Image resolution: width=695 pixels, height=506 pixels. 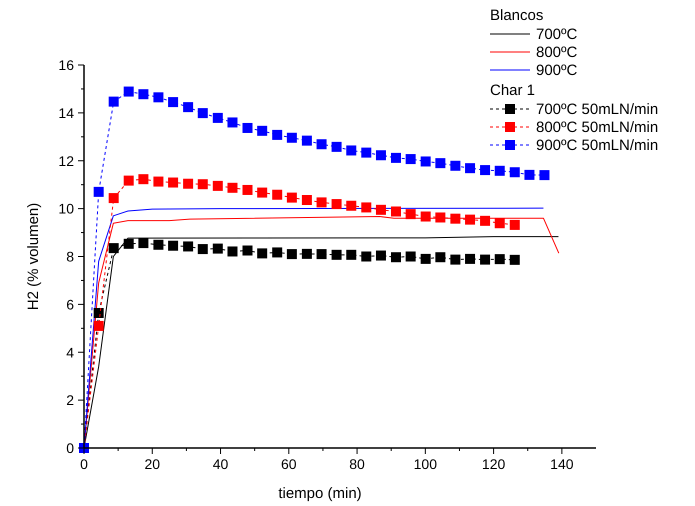 What do you see at coordinates (70, 448) in the screenshot?
I see `y-tick-label: 0` at bounding box center [70, 448].